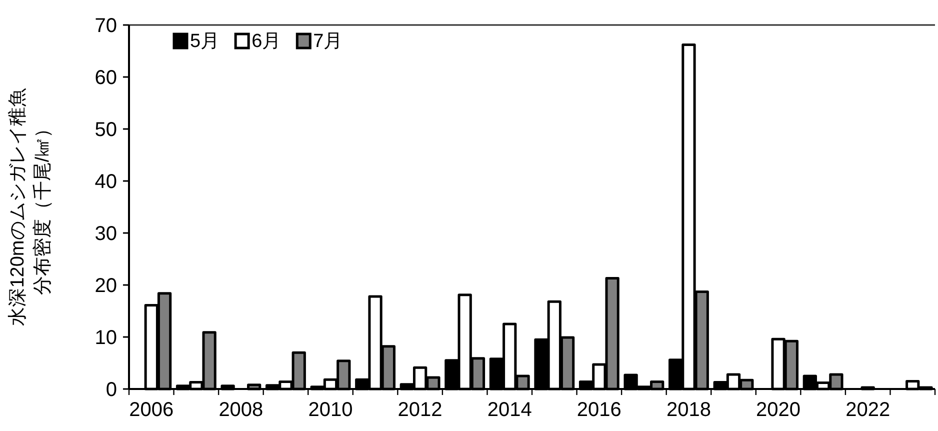 This screenshot has width=938, height=431. What do you see at coordinates (105, 26) in the screenshot?
I see `y-tick-label: 70` at bounding box center [105, 26].